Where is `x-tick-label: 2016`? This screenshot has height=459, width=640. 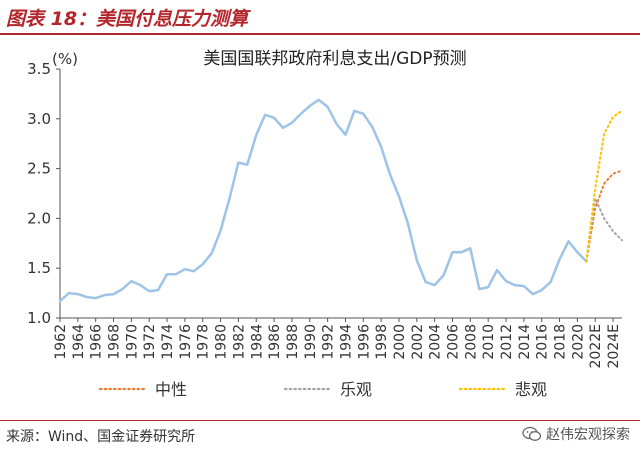
x-tick-label: 2016 is located at coordinates (543, 342).